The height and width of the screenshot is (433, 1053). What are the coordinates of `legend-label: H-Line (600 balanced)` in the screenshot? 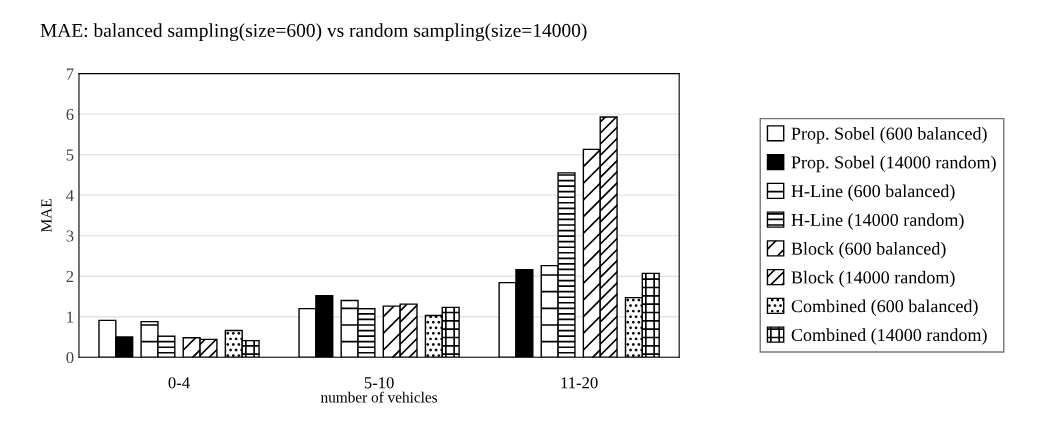 It's located at (873, 192).